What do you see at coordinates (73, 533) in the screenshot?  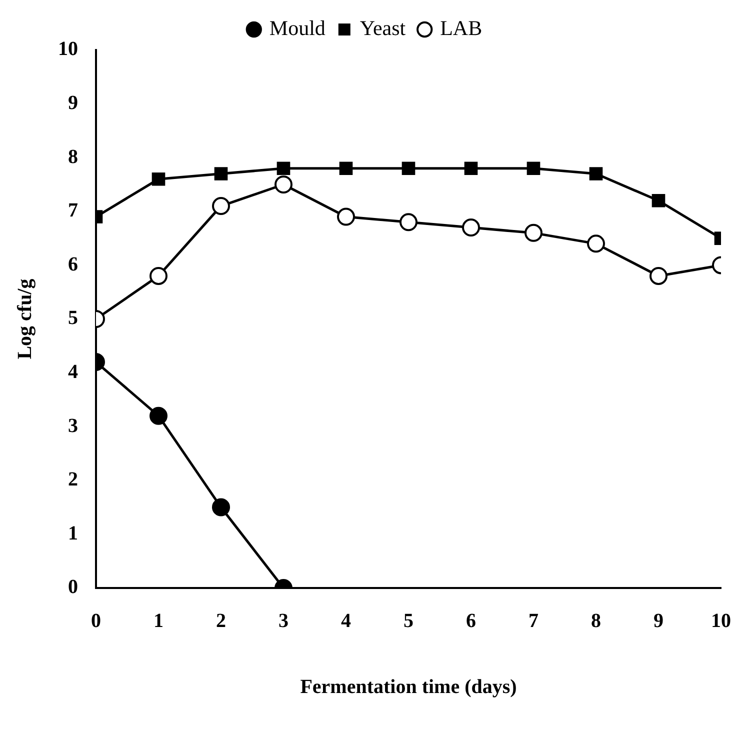 I see `y-tick-label: 1` at bounding box center [73, 533].